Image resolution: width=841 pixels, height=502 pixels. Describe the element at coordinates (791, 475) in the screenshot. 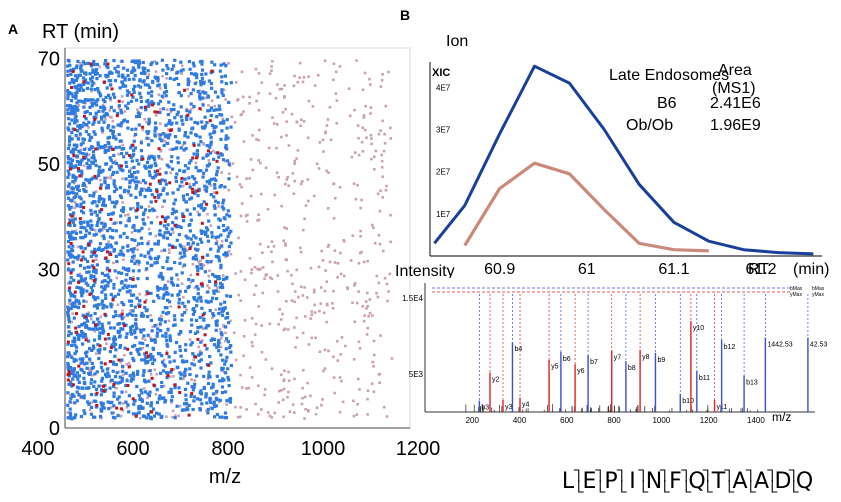

I see `peptide-y-bracket` at that location.